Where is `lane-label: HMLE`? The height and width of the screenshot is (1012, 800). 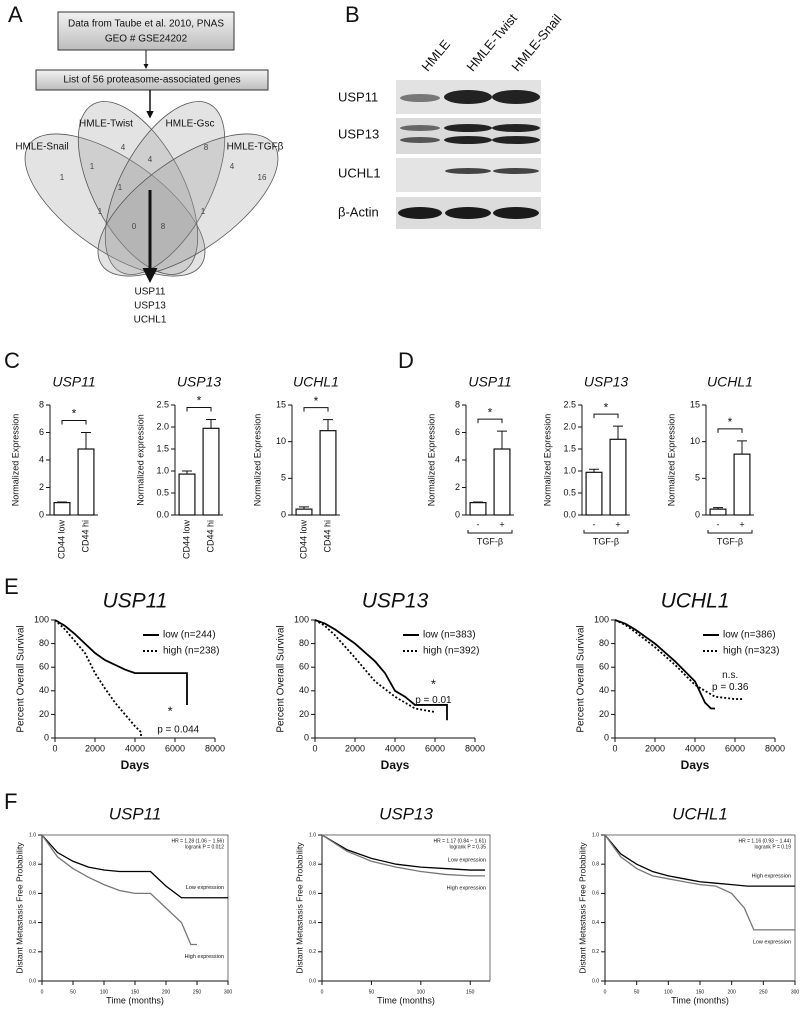
lane-label: HMLE is located at coordinates (435, 56).